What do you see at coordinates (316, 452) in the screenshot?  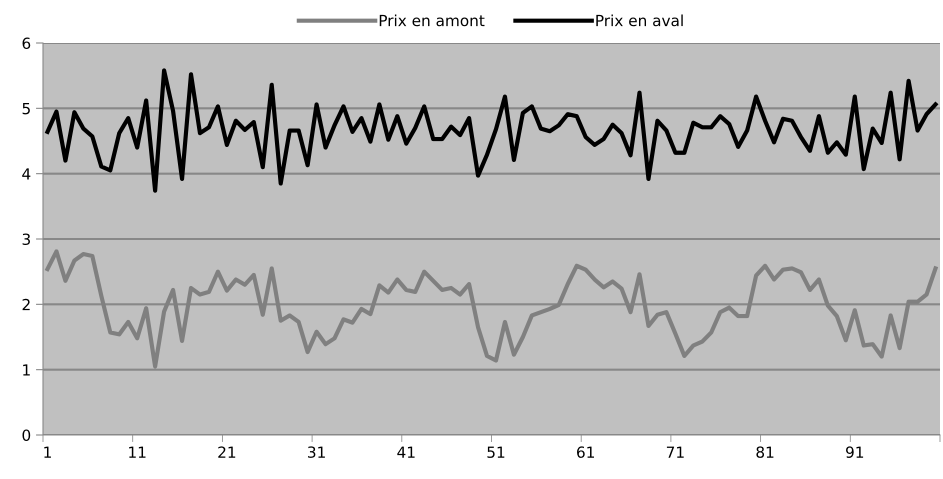 I see `x-tick-label: 31` at bounding box center [316, 452].